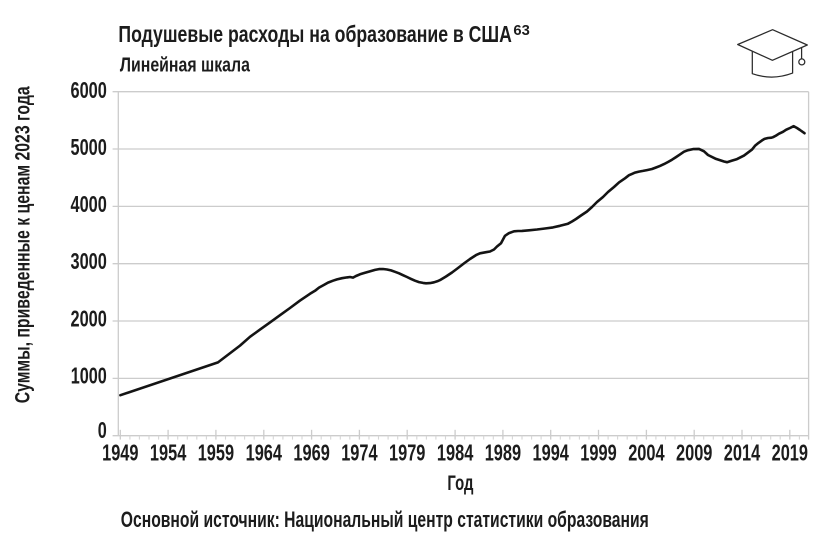 Image resolution: width=820 pixels, height=546 pixels. I want to click on svg-text: 1974, so click(359, 452).